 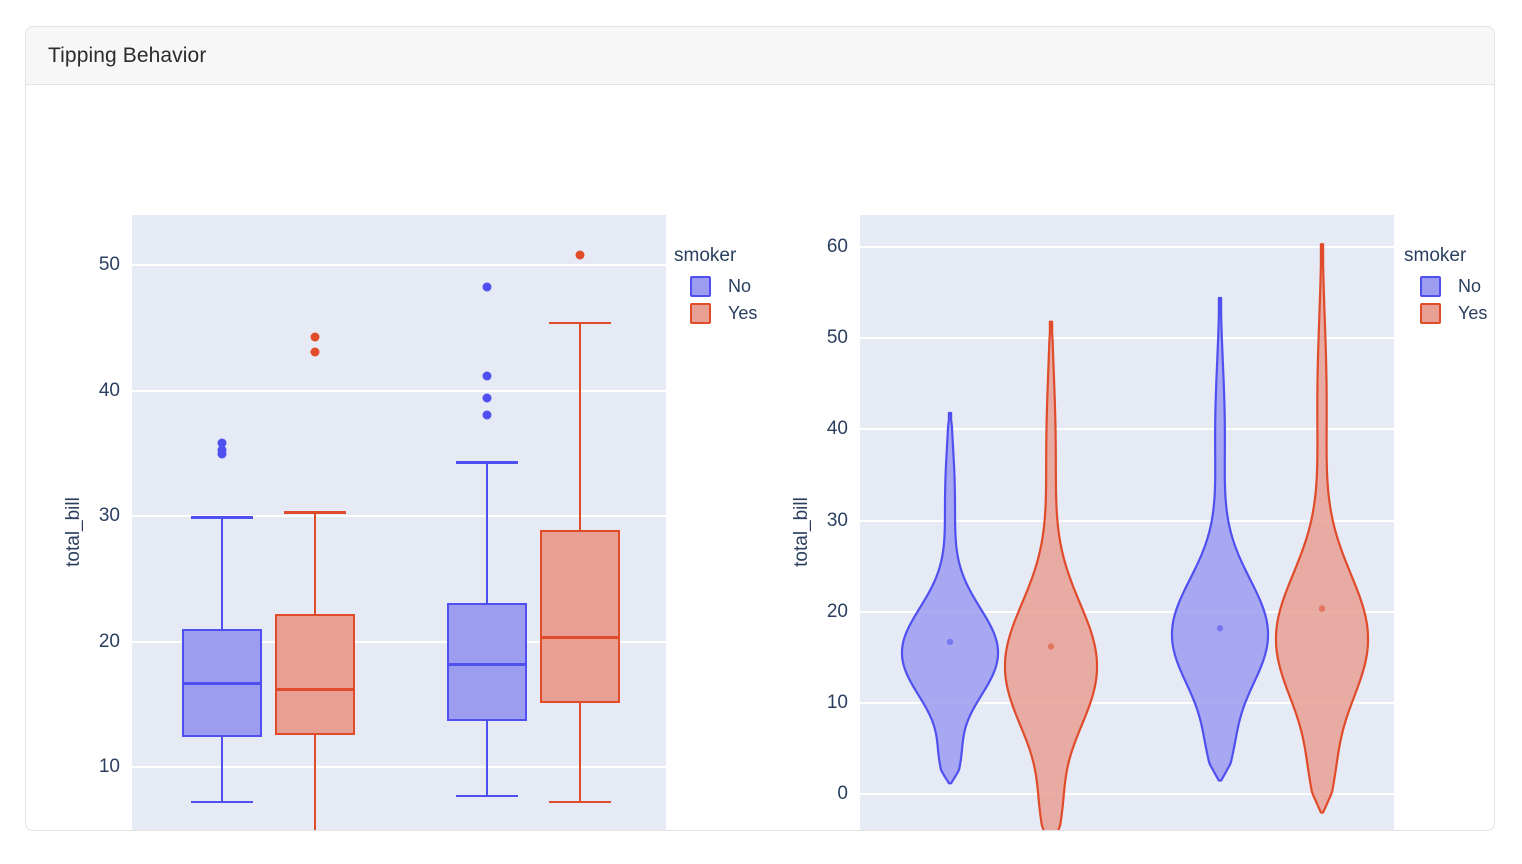 I want to click on violin-legend: smoker No Yes, so click(x=1445, y=287).